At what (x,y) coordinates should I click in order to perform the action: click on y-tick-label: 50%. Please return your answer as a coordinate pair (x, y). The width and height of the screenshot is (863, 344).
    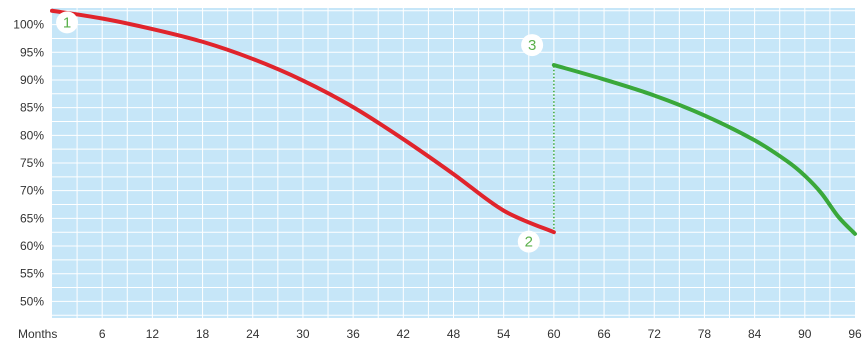
    Looking at the image, I should click on (32, 301).